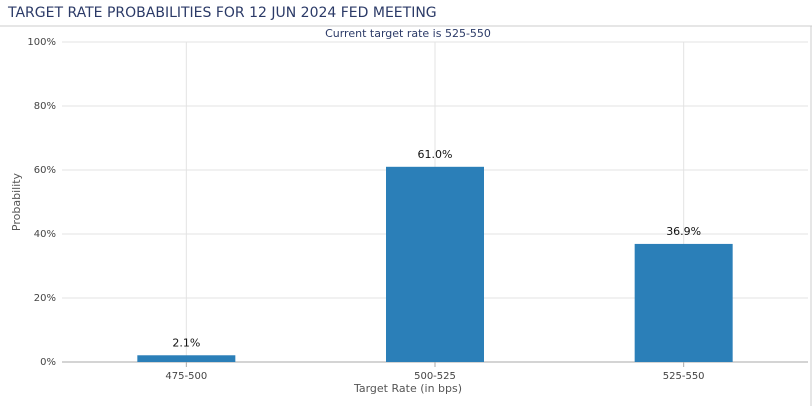  What do you see at coordinates (435, 154) in the screenshot?
I see `data-label: 61.0%` at bounding box center [435, 154].